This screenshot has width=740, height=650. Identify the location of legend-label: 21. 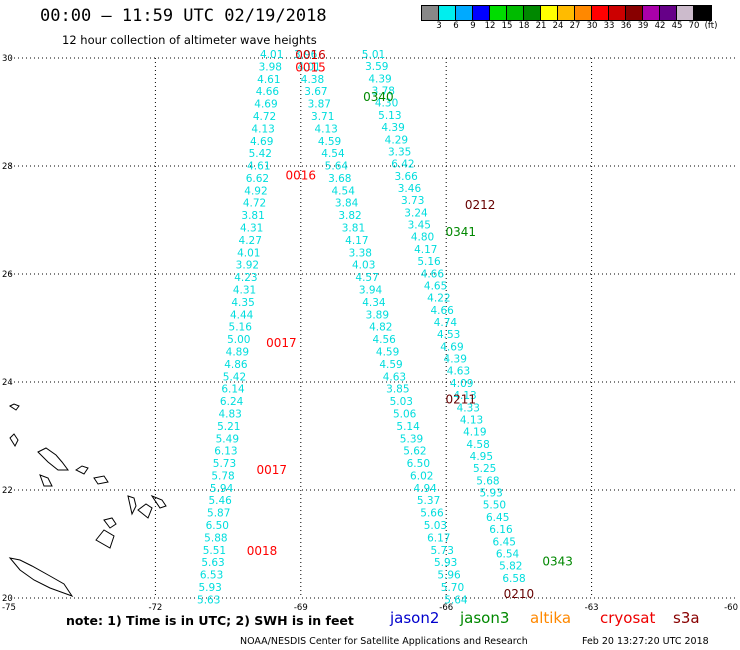
(541, 26).